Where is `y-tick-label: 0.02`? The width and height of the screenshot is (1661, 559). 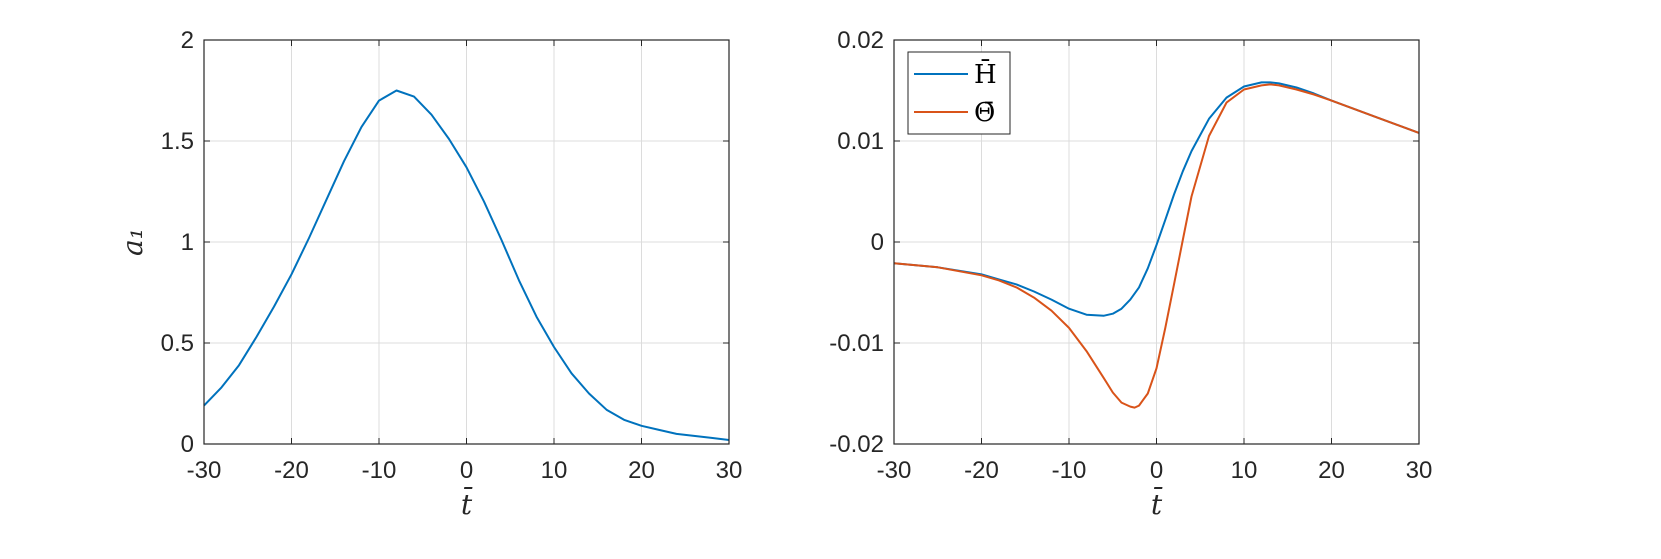
y-tick-label: 0.02 is located at coordinates (860, 40).